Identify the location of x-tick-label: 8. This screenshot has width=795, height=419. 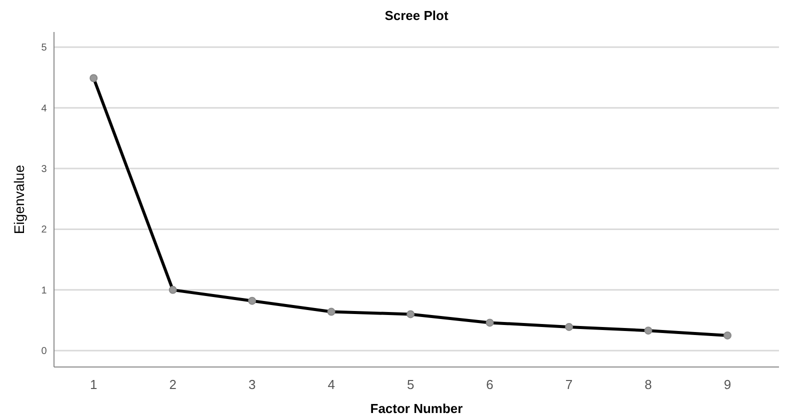
(648, 384).